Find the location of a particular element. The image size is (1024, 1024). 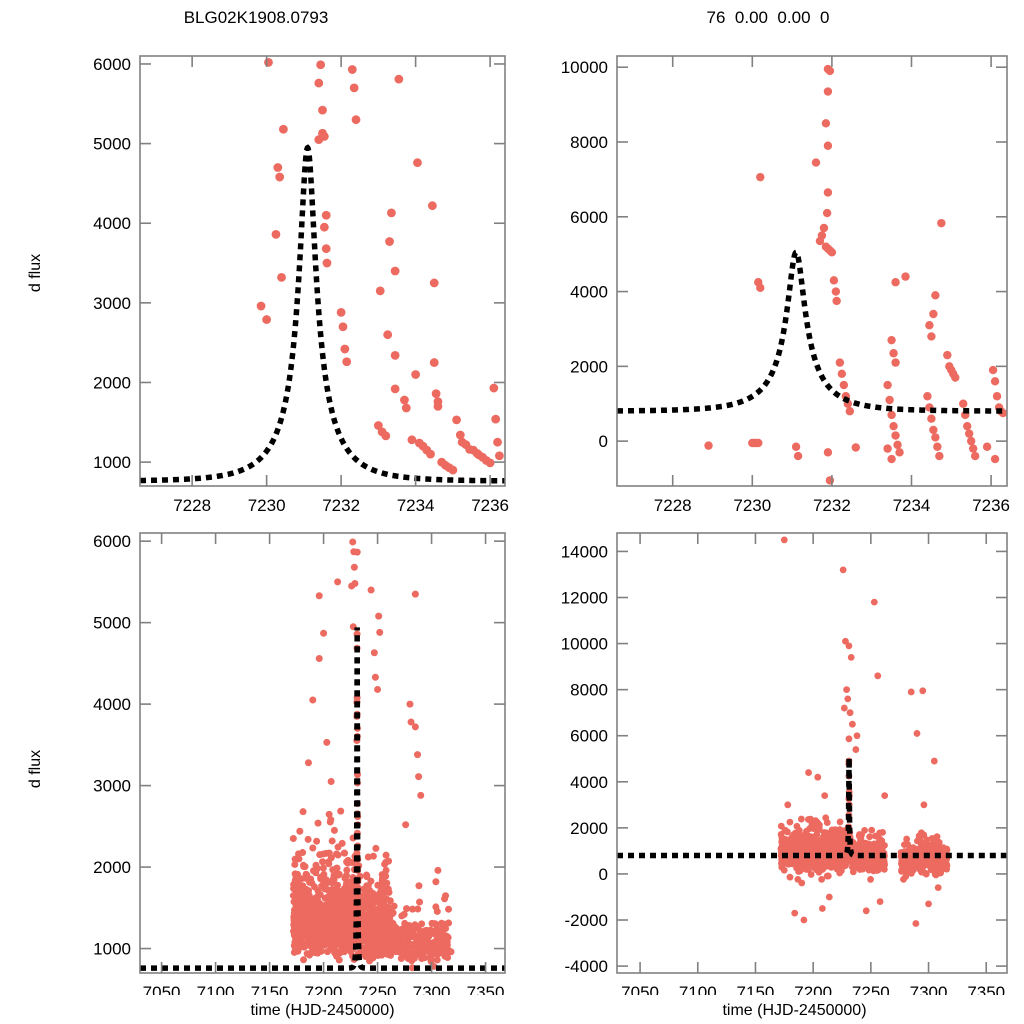

svg-text: 14000 is located at coordinates (584, 551).